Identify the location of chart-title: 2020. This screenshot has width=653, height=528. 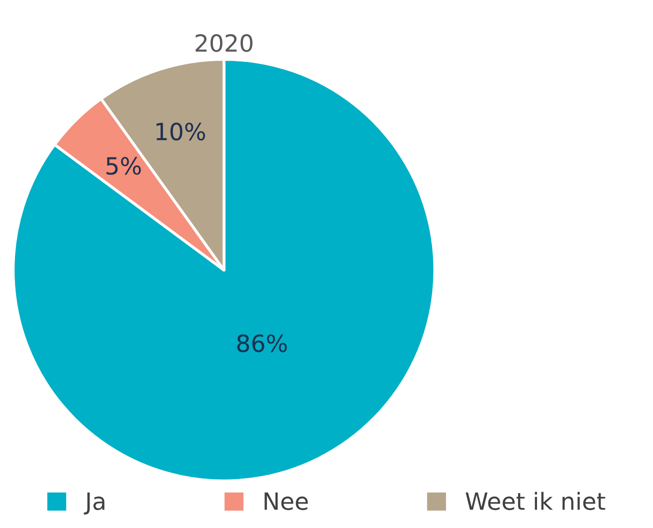
(224, 43).